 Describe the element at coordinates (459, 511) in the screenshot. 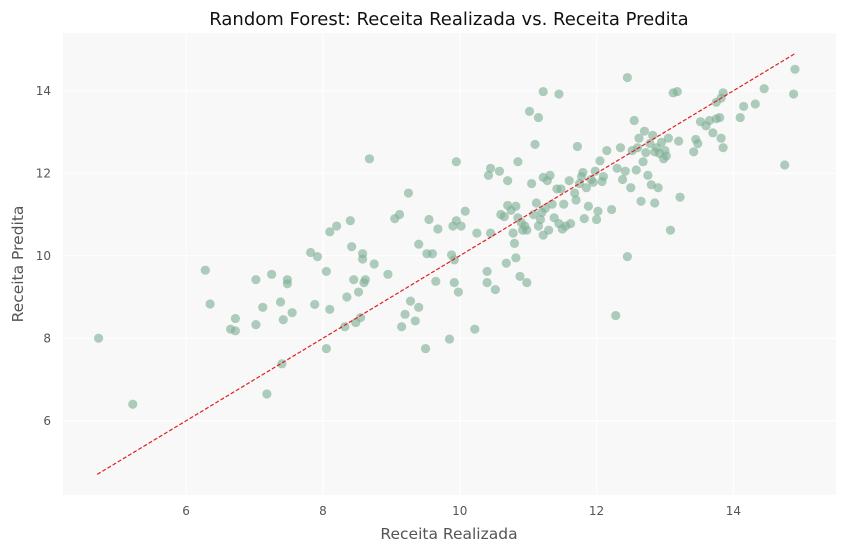

I see `x-tick-label: 10` at that location.